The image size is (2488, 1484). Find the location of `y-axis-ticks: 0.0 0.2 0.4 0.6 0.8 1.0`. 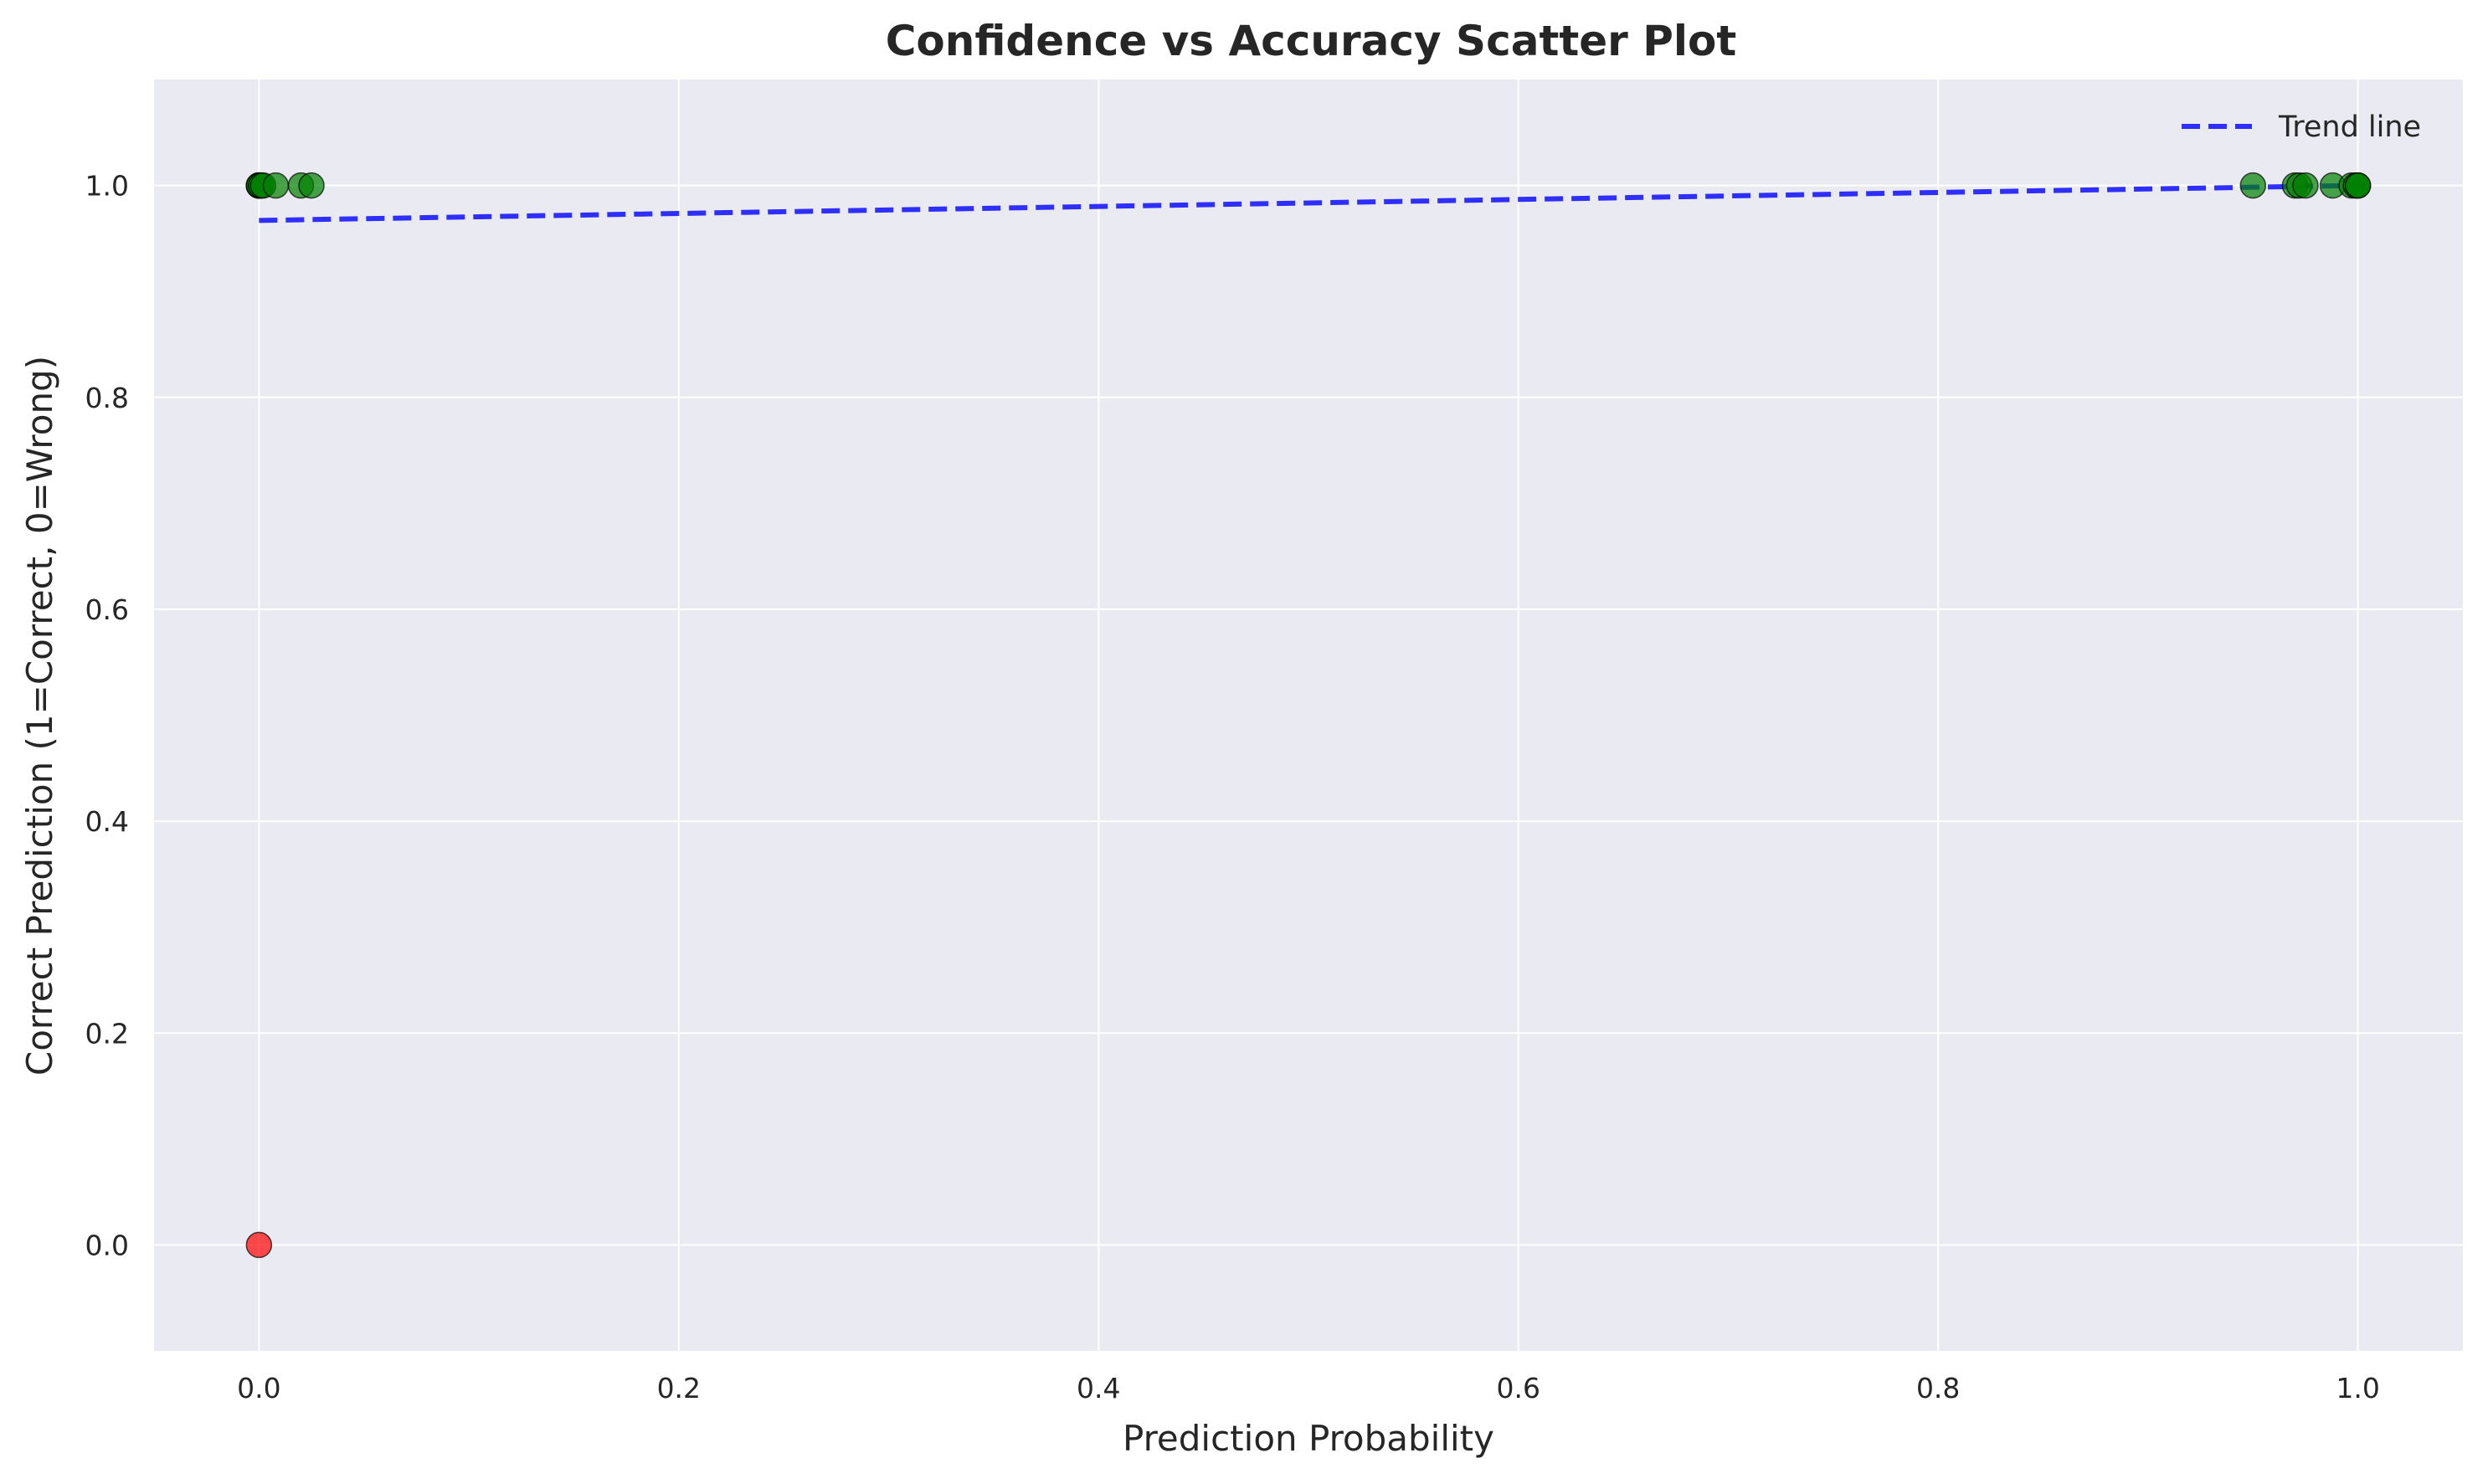

y-axis-ticks: 0.0 0.2 0.4 0.6 0.8 1.0 is located at coordinates (107, 716).